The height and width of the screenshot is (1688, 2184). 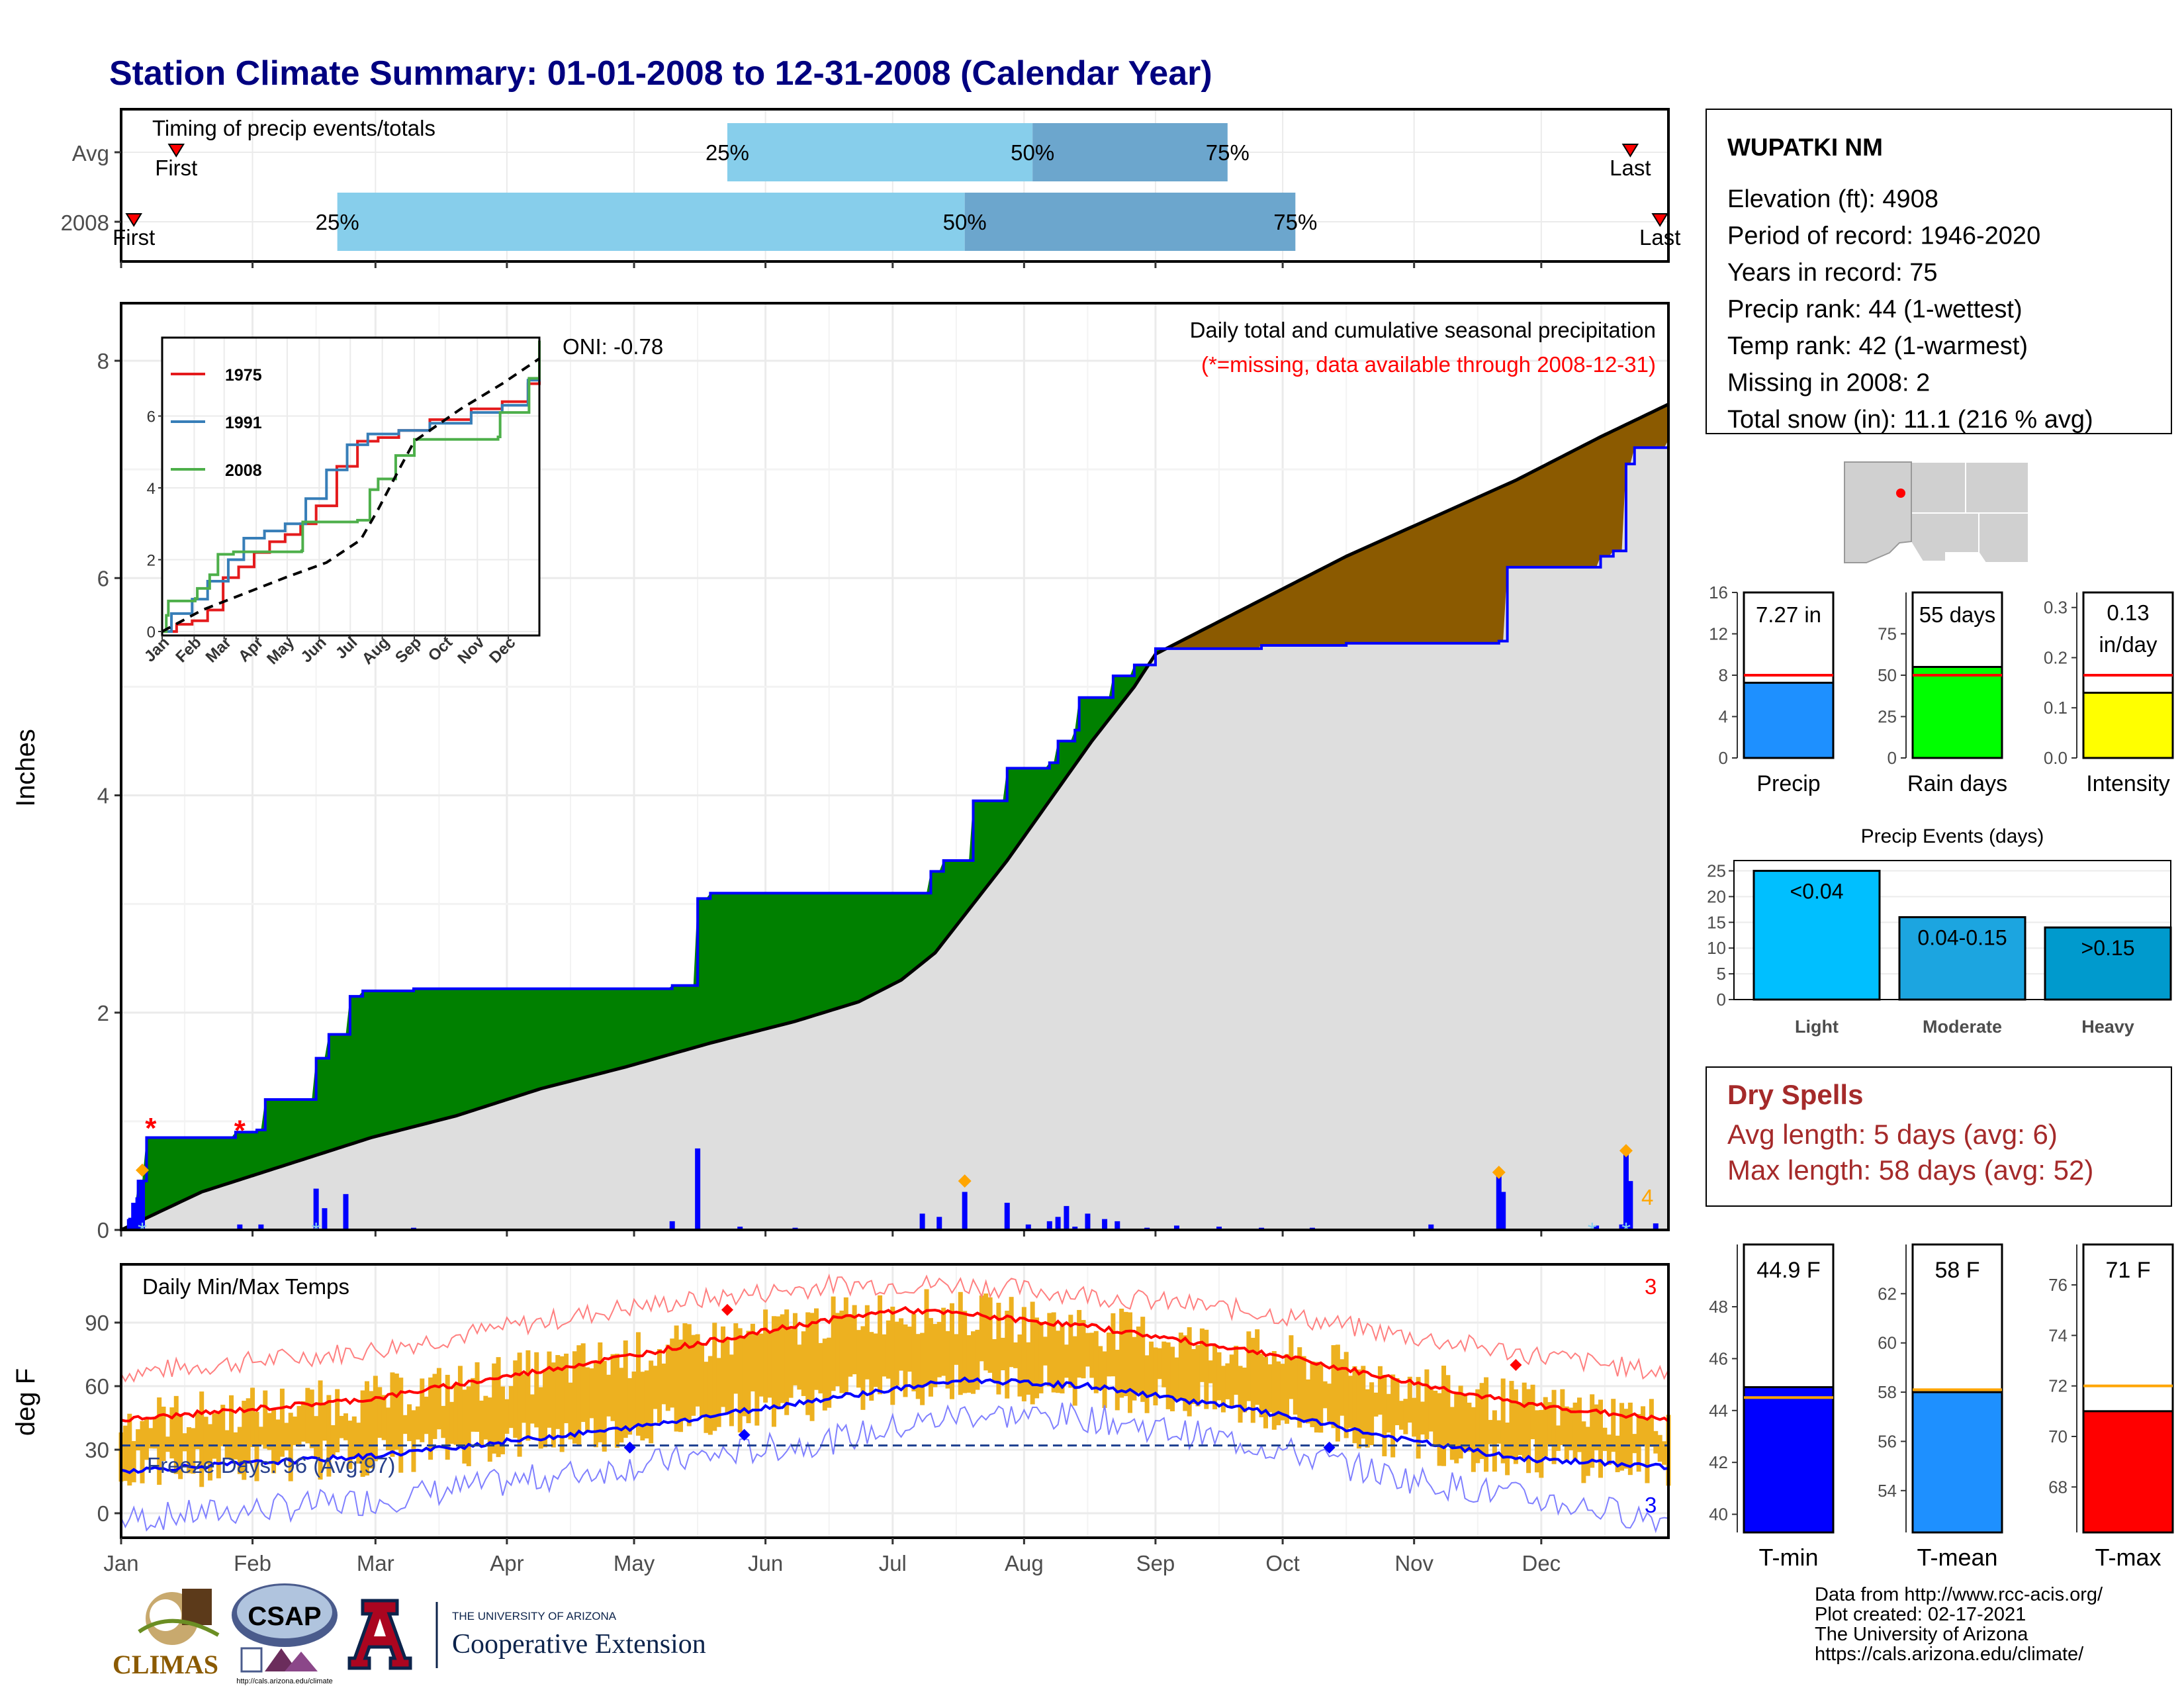 I want to click on timing-p25-label: 25%, so click(x=727, y=152).